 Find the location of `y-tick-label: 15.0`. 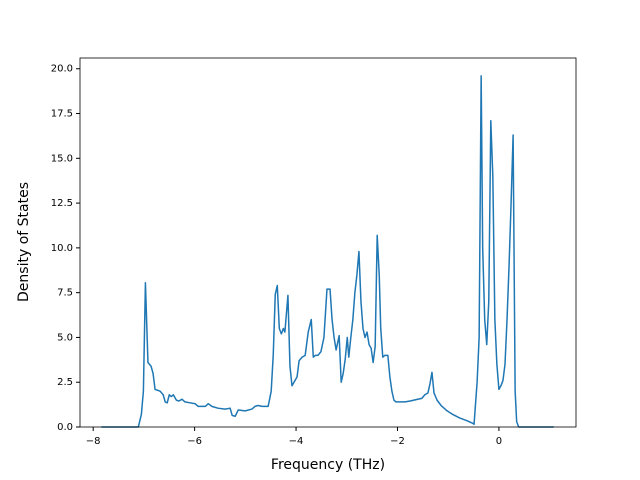

y-tick-label: 15.0 is located at coordinates (62, 158).